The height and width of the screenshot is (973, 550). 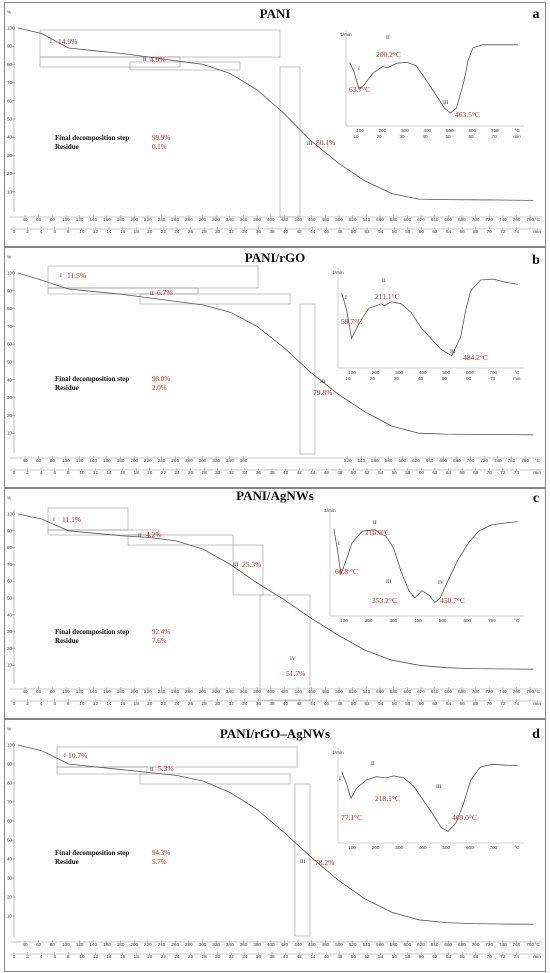 I want to click on x-temp-tick-label: 100, so click(x=66, y=944).